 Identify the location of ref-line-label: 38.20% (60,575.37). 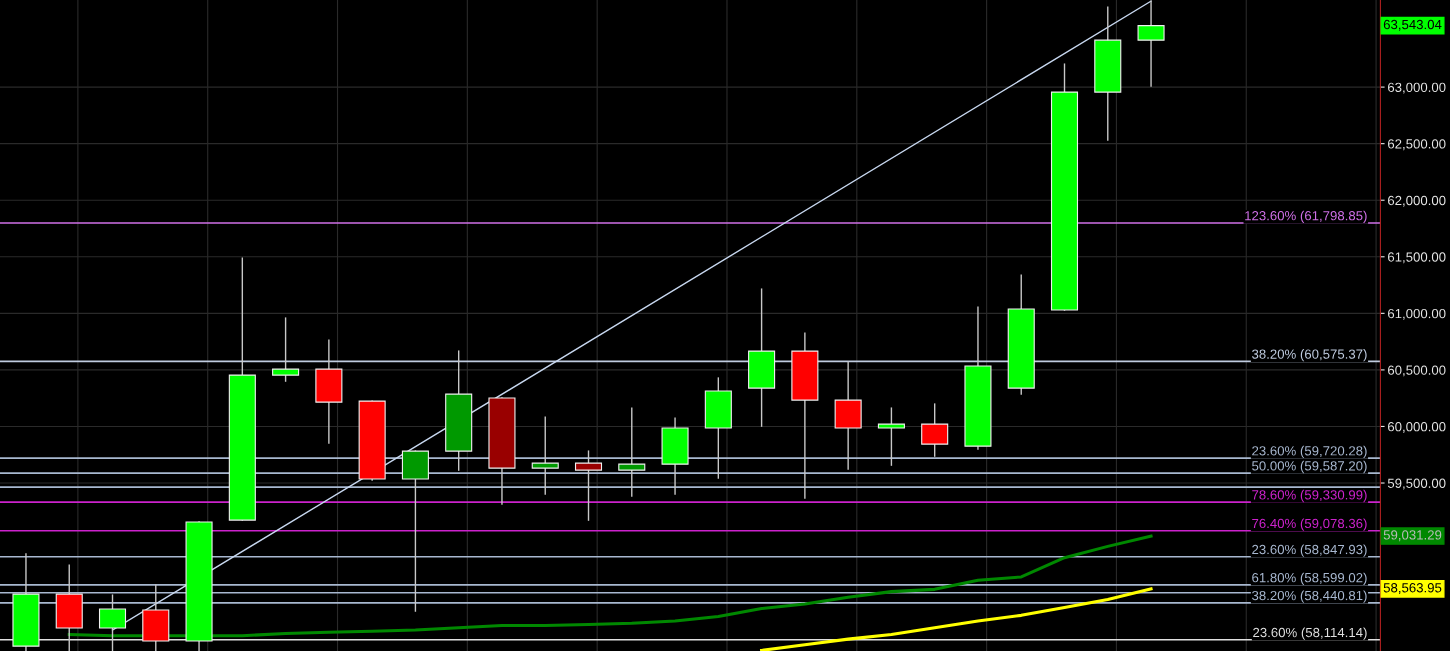
(1309, 355).